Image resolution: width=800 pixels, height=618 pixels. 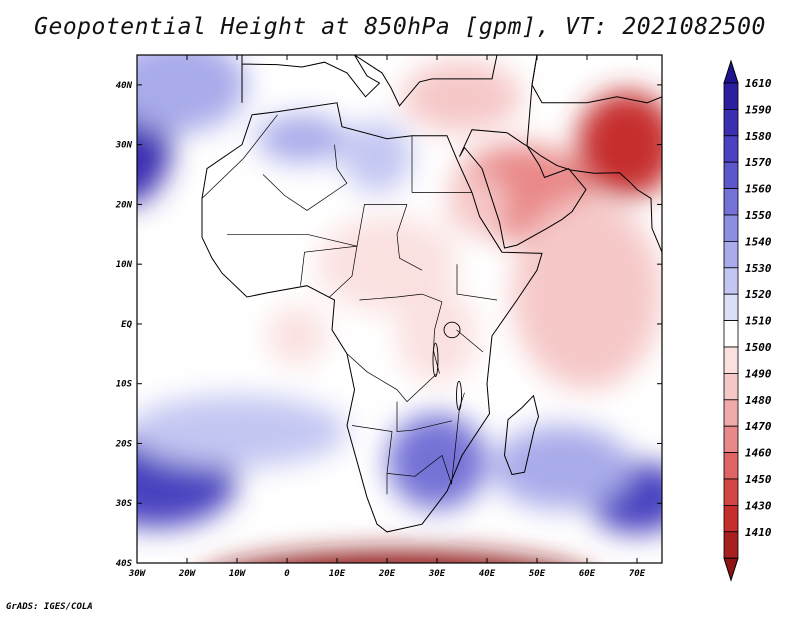 What do you see at coordinates (758, 215) in the screenshot?
I see `colorbar-label: 1550` at bounding box center [758, 215].